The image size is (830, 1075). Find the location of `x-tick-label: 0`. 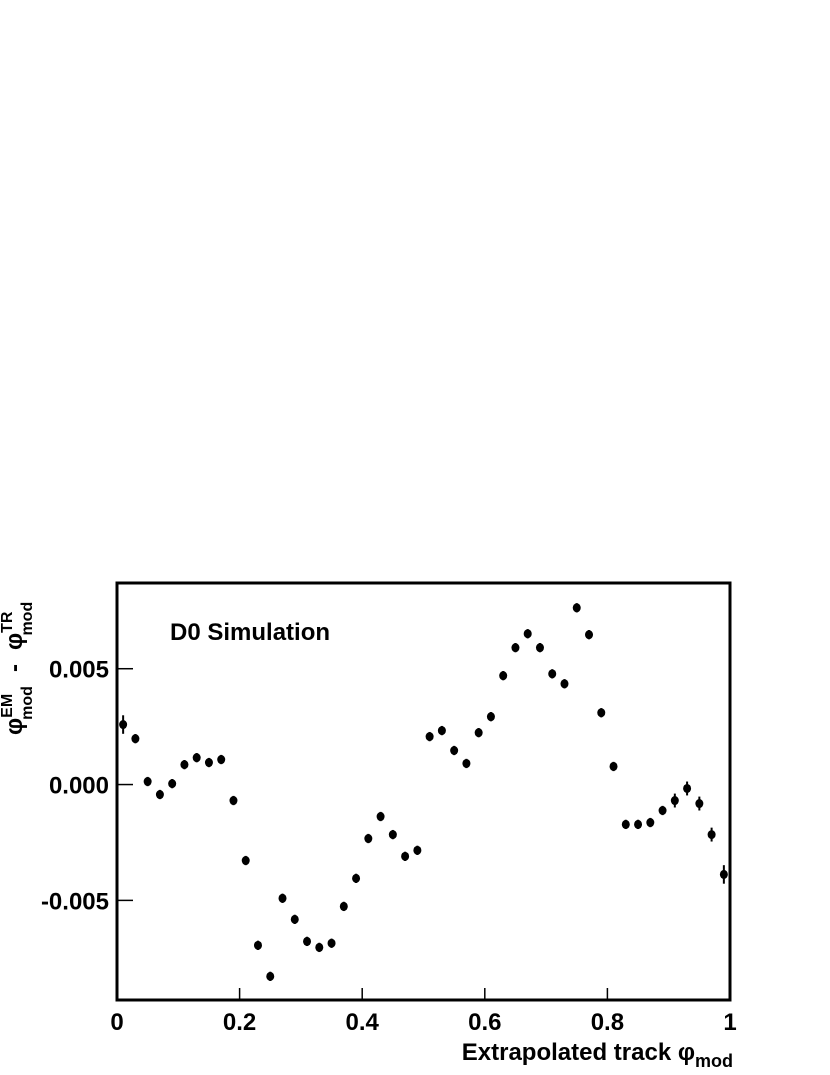

x-tick-label: 0 is located at coordinates (116, 1022).